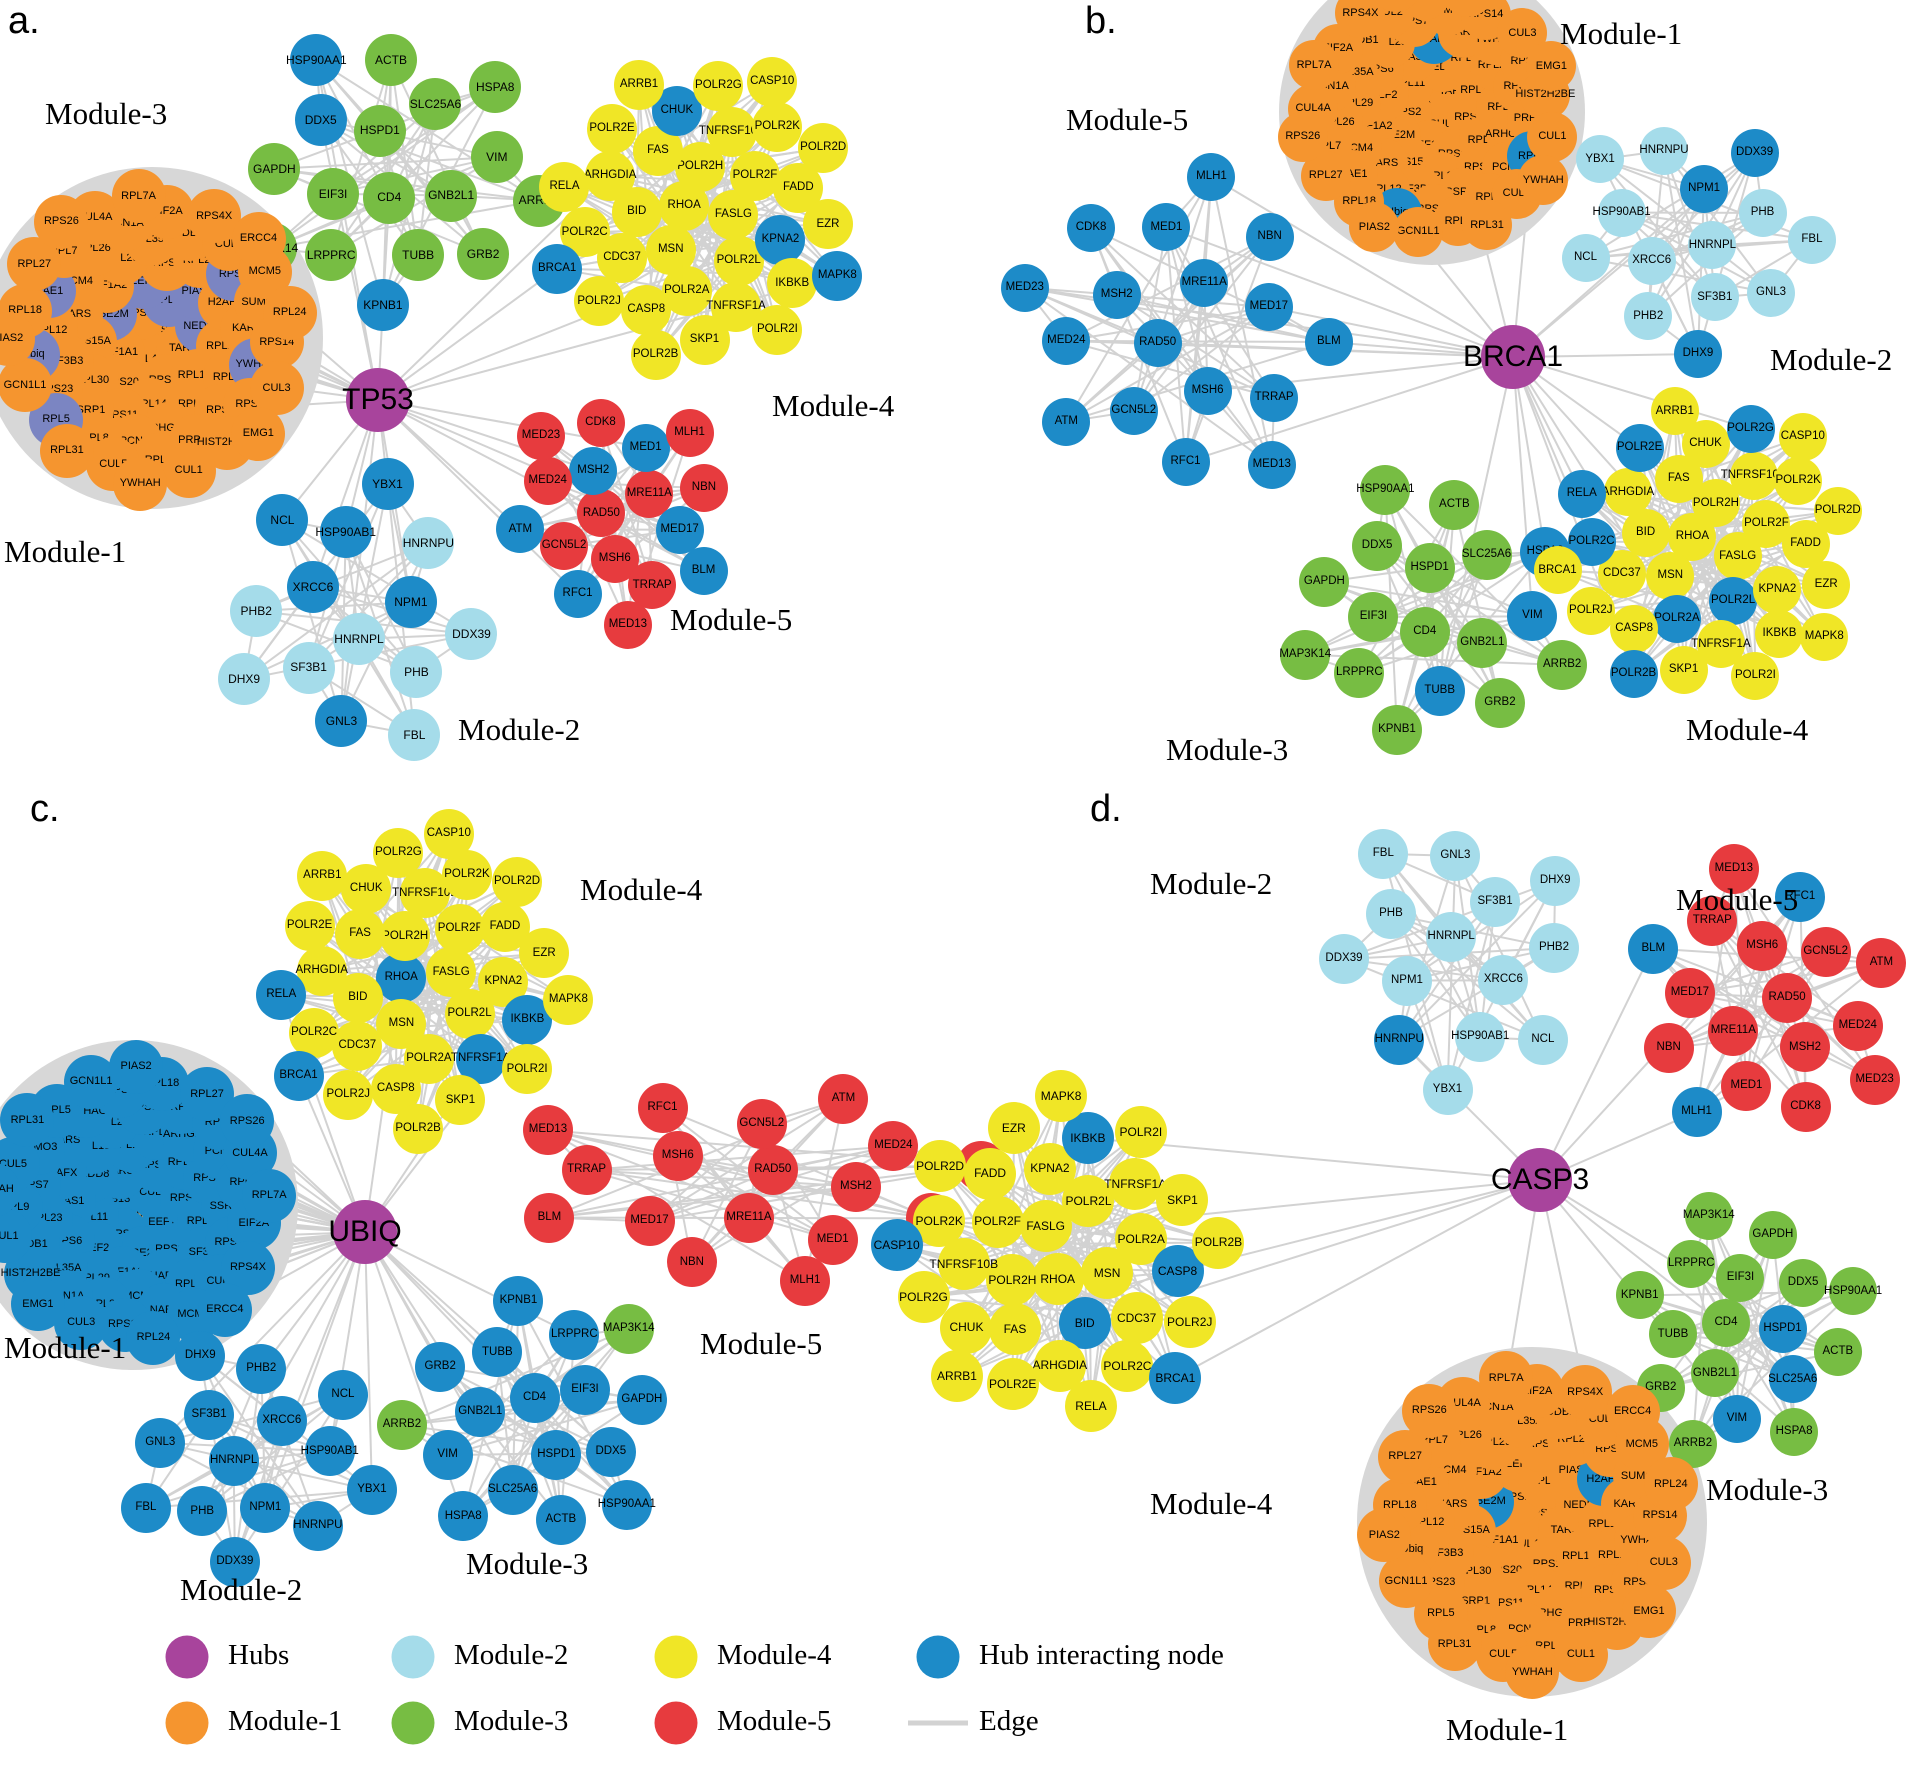 The height and width of the screenshot is (1775, 1923). What do you see at coordinates (1269, 236) in the screenshot?
I see `node-NBN: NBN` at bounding box center [1269, 236].